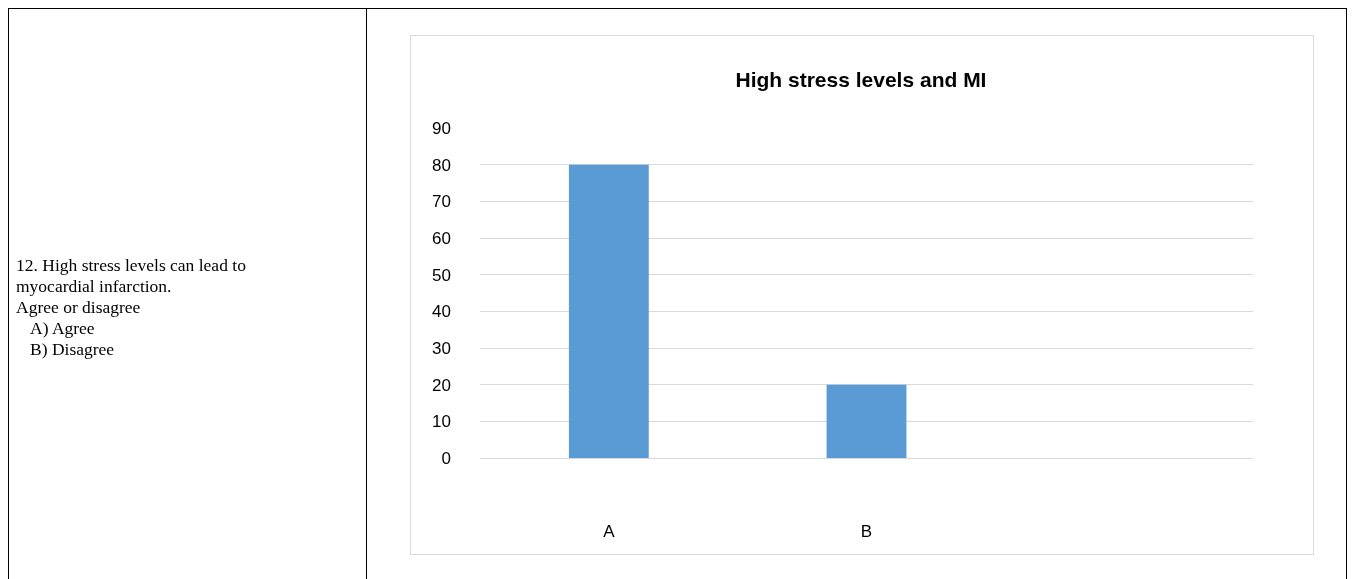 The width and height of the screenshot is (1354, 579). I want to click on x-tick-label: B, so click(866, 532).